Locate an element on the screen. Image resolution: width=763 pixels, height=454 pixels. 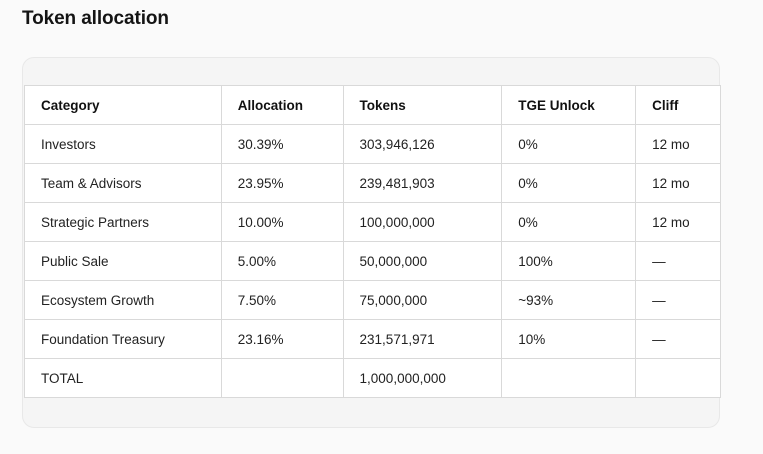
cell-tokens: 100,000,000 is located at coordinates (422, 222).